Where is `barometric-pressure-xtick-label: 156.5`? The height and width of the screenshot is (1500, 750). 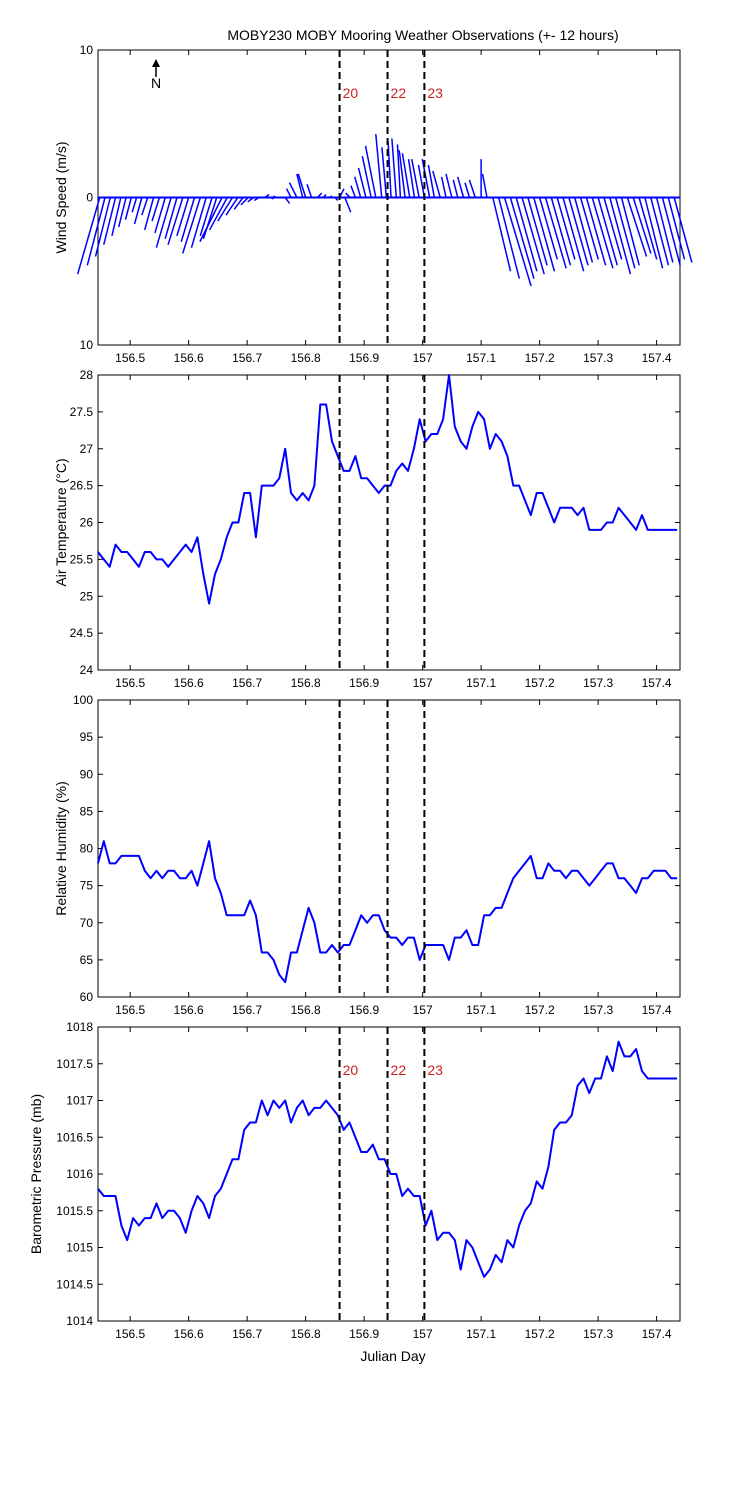
barometric-pressure-xtick-label: 156.5 is located at coordinates (130, 1334).